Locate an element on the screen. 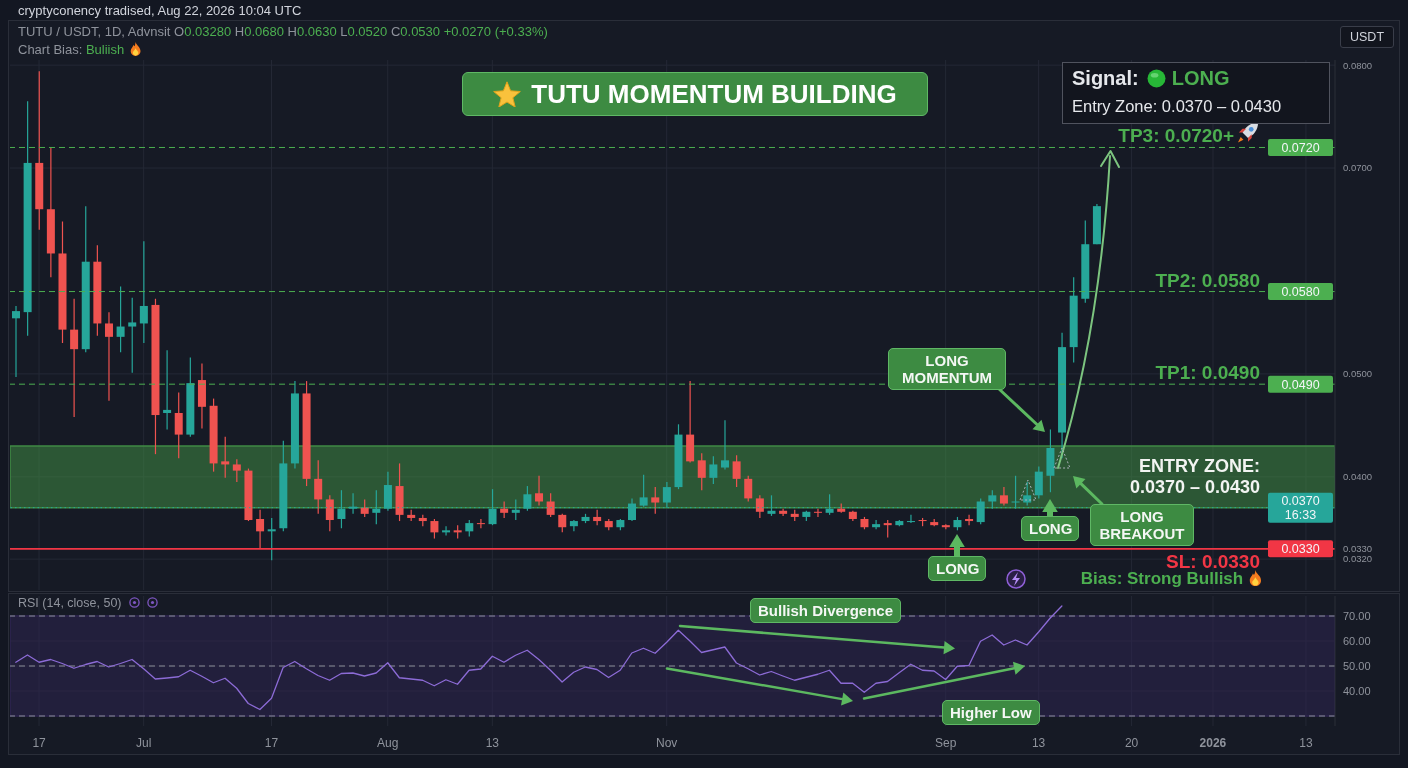  ref-line-label: TP2: 0.0580 is located at coordinates (1207, 280).